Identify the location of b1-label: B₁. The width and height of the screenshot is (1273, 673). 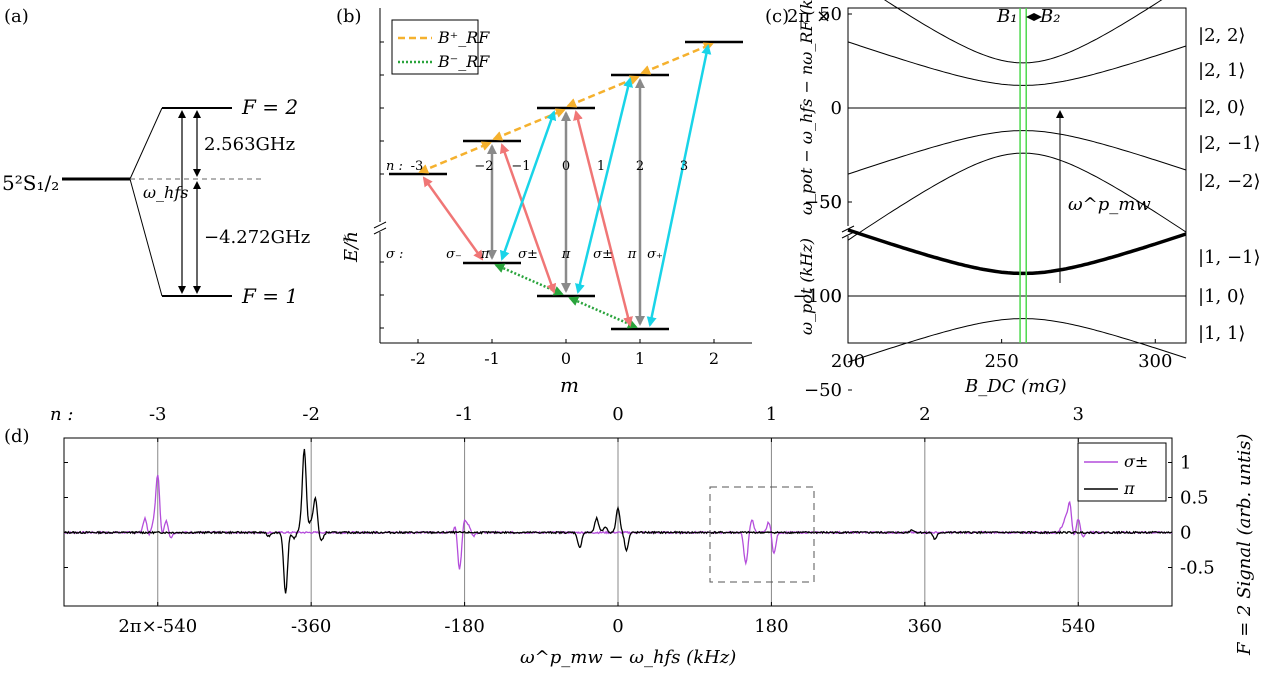
(1006, 16).